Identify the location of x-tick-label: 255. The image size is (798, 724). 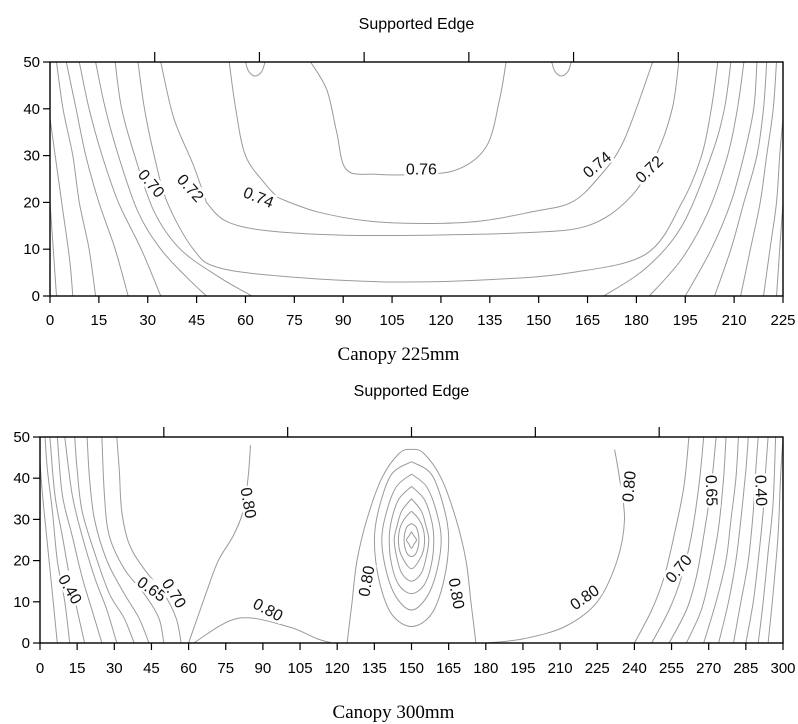
(671, 668).